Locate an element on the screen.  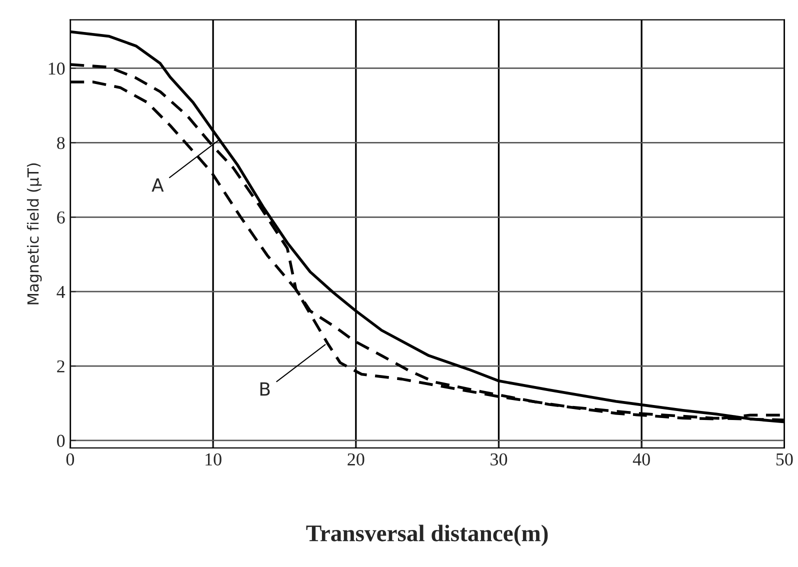
annotation: B is located at coordinates (265, 389).